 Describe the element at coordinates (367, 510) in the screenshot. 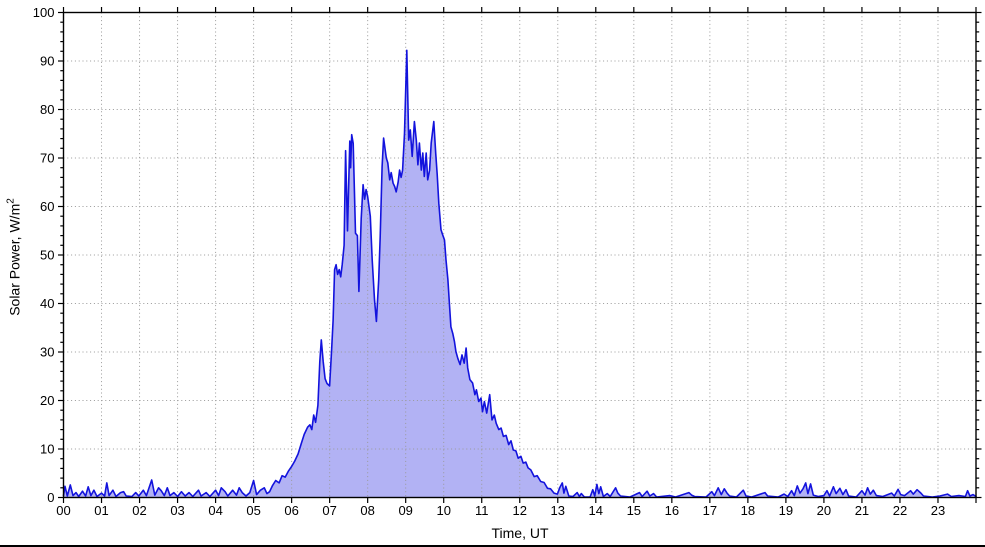

I see `x-tick-label: 08` at that location.